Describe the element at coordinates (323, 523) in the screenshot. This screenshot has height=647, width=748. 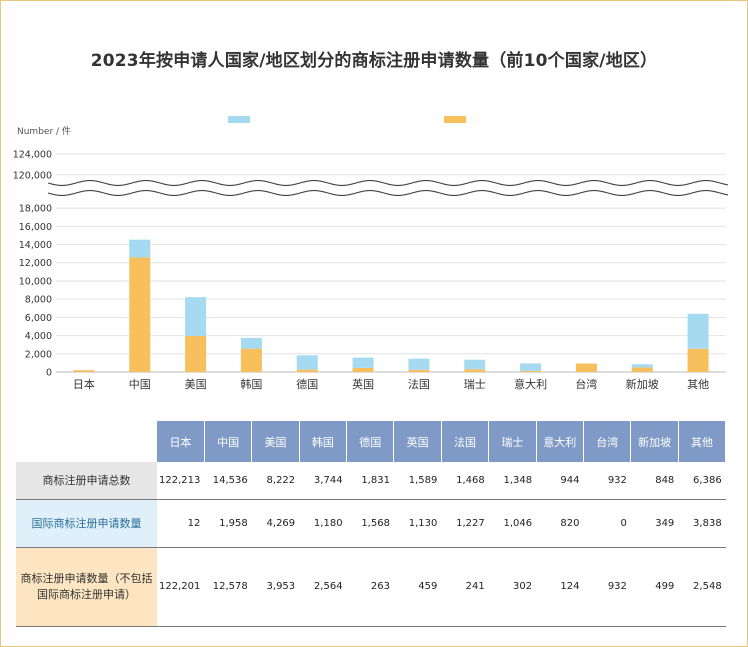
I see `table-cell: 1,180` at that location.